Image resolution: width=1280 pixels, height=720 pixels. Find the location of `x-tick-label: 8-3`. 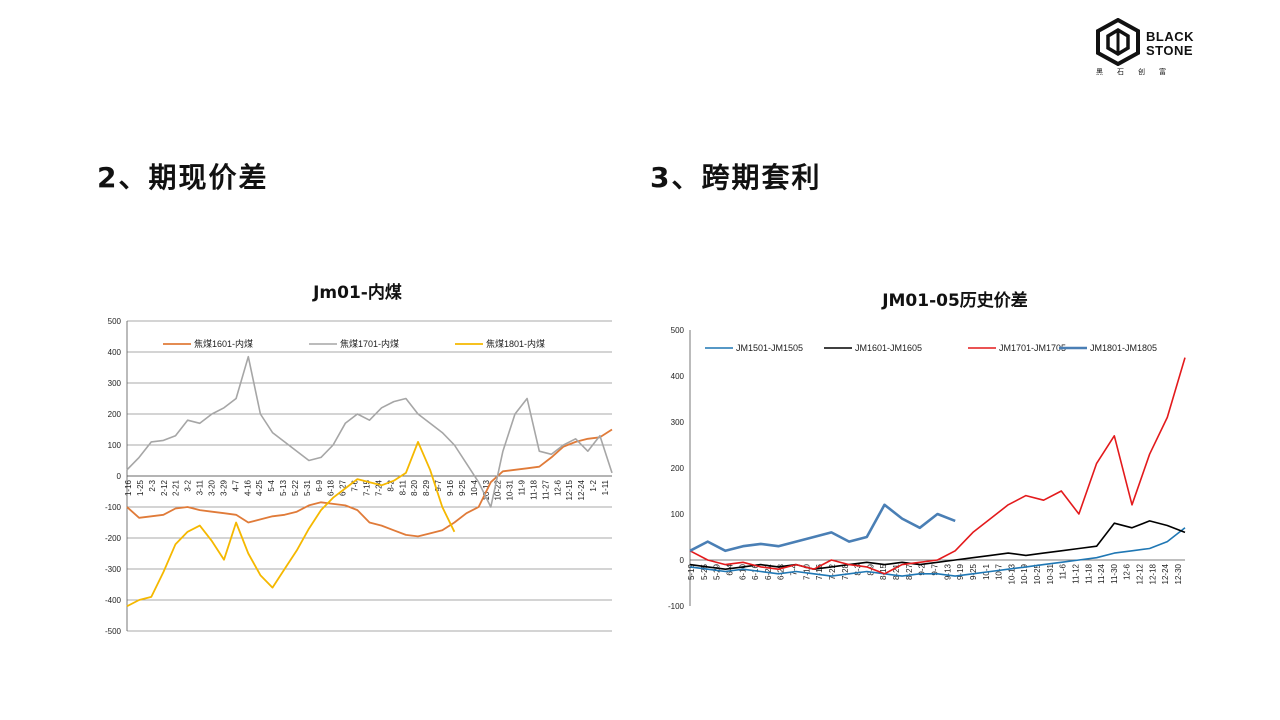

x-tick-label: 8-3 is located at coordinates (858, 569).